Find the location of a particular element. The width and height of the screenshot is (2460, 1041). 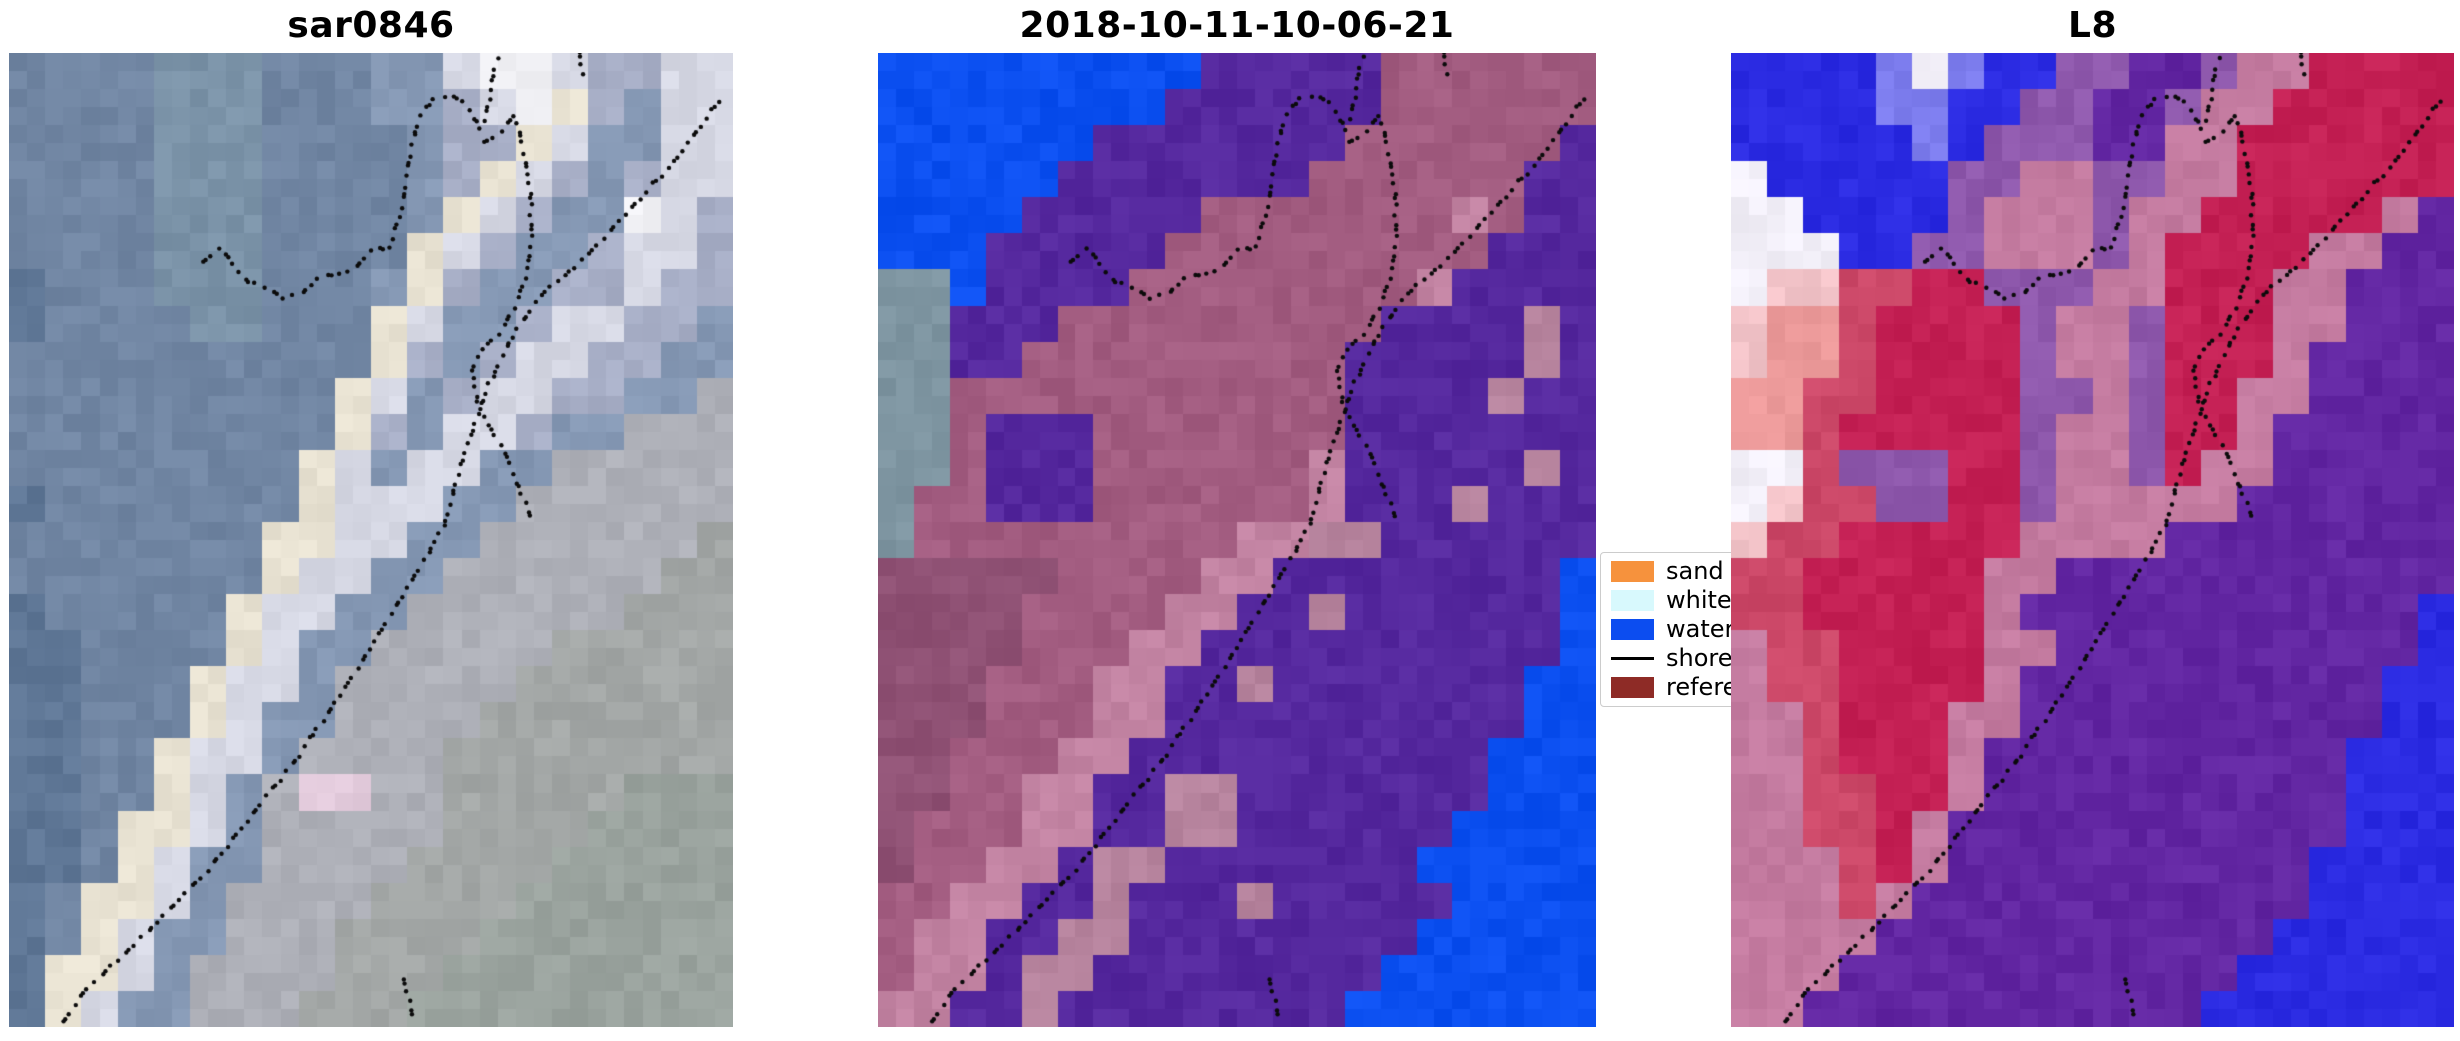

whitewater-swatch is located at coordinates (1632, 600).